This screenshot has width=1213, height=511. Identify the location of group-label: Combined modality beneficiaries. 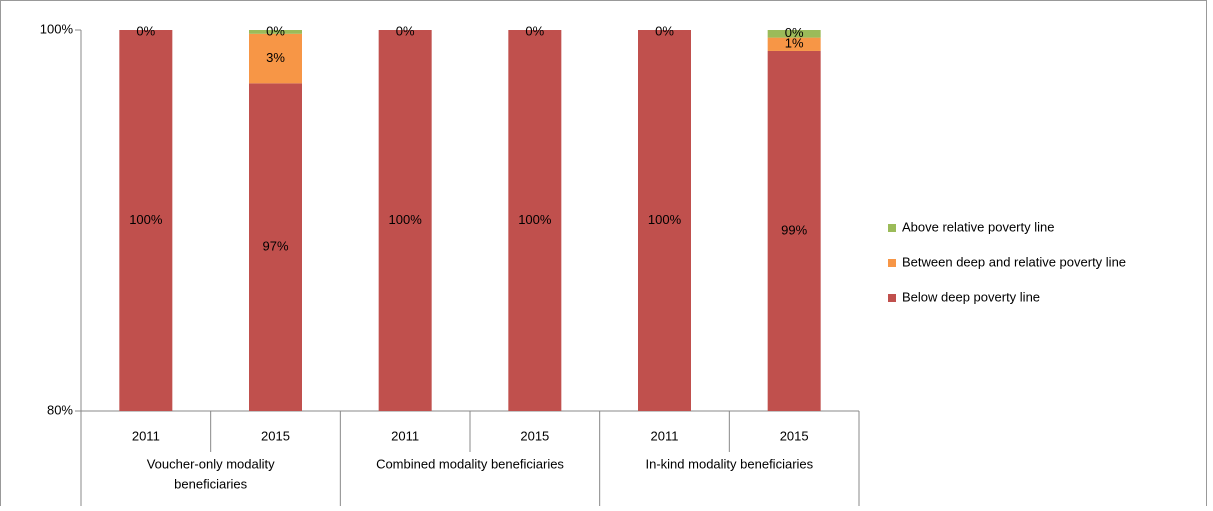
(470, 463).